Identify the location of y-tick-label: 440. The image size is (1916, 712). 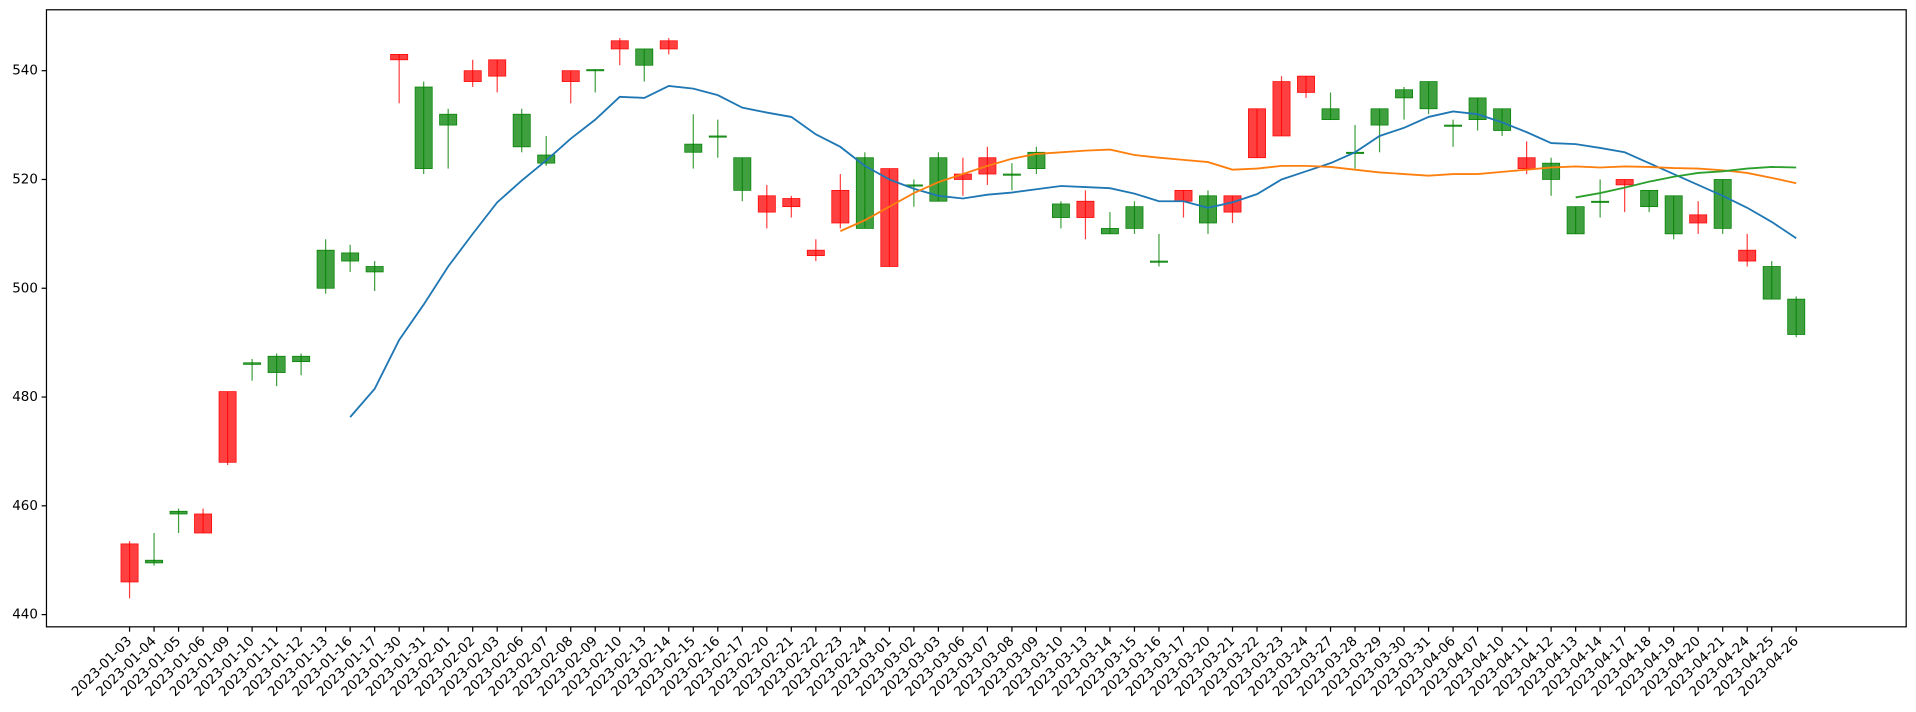
(25, 615).